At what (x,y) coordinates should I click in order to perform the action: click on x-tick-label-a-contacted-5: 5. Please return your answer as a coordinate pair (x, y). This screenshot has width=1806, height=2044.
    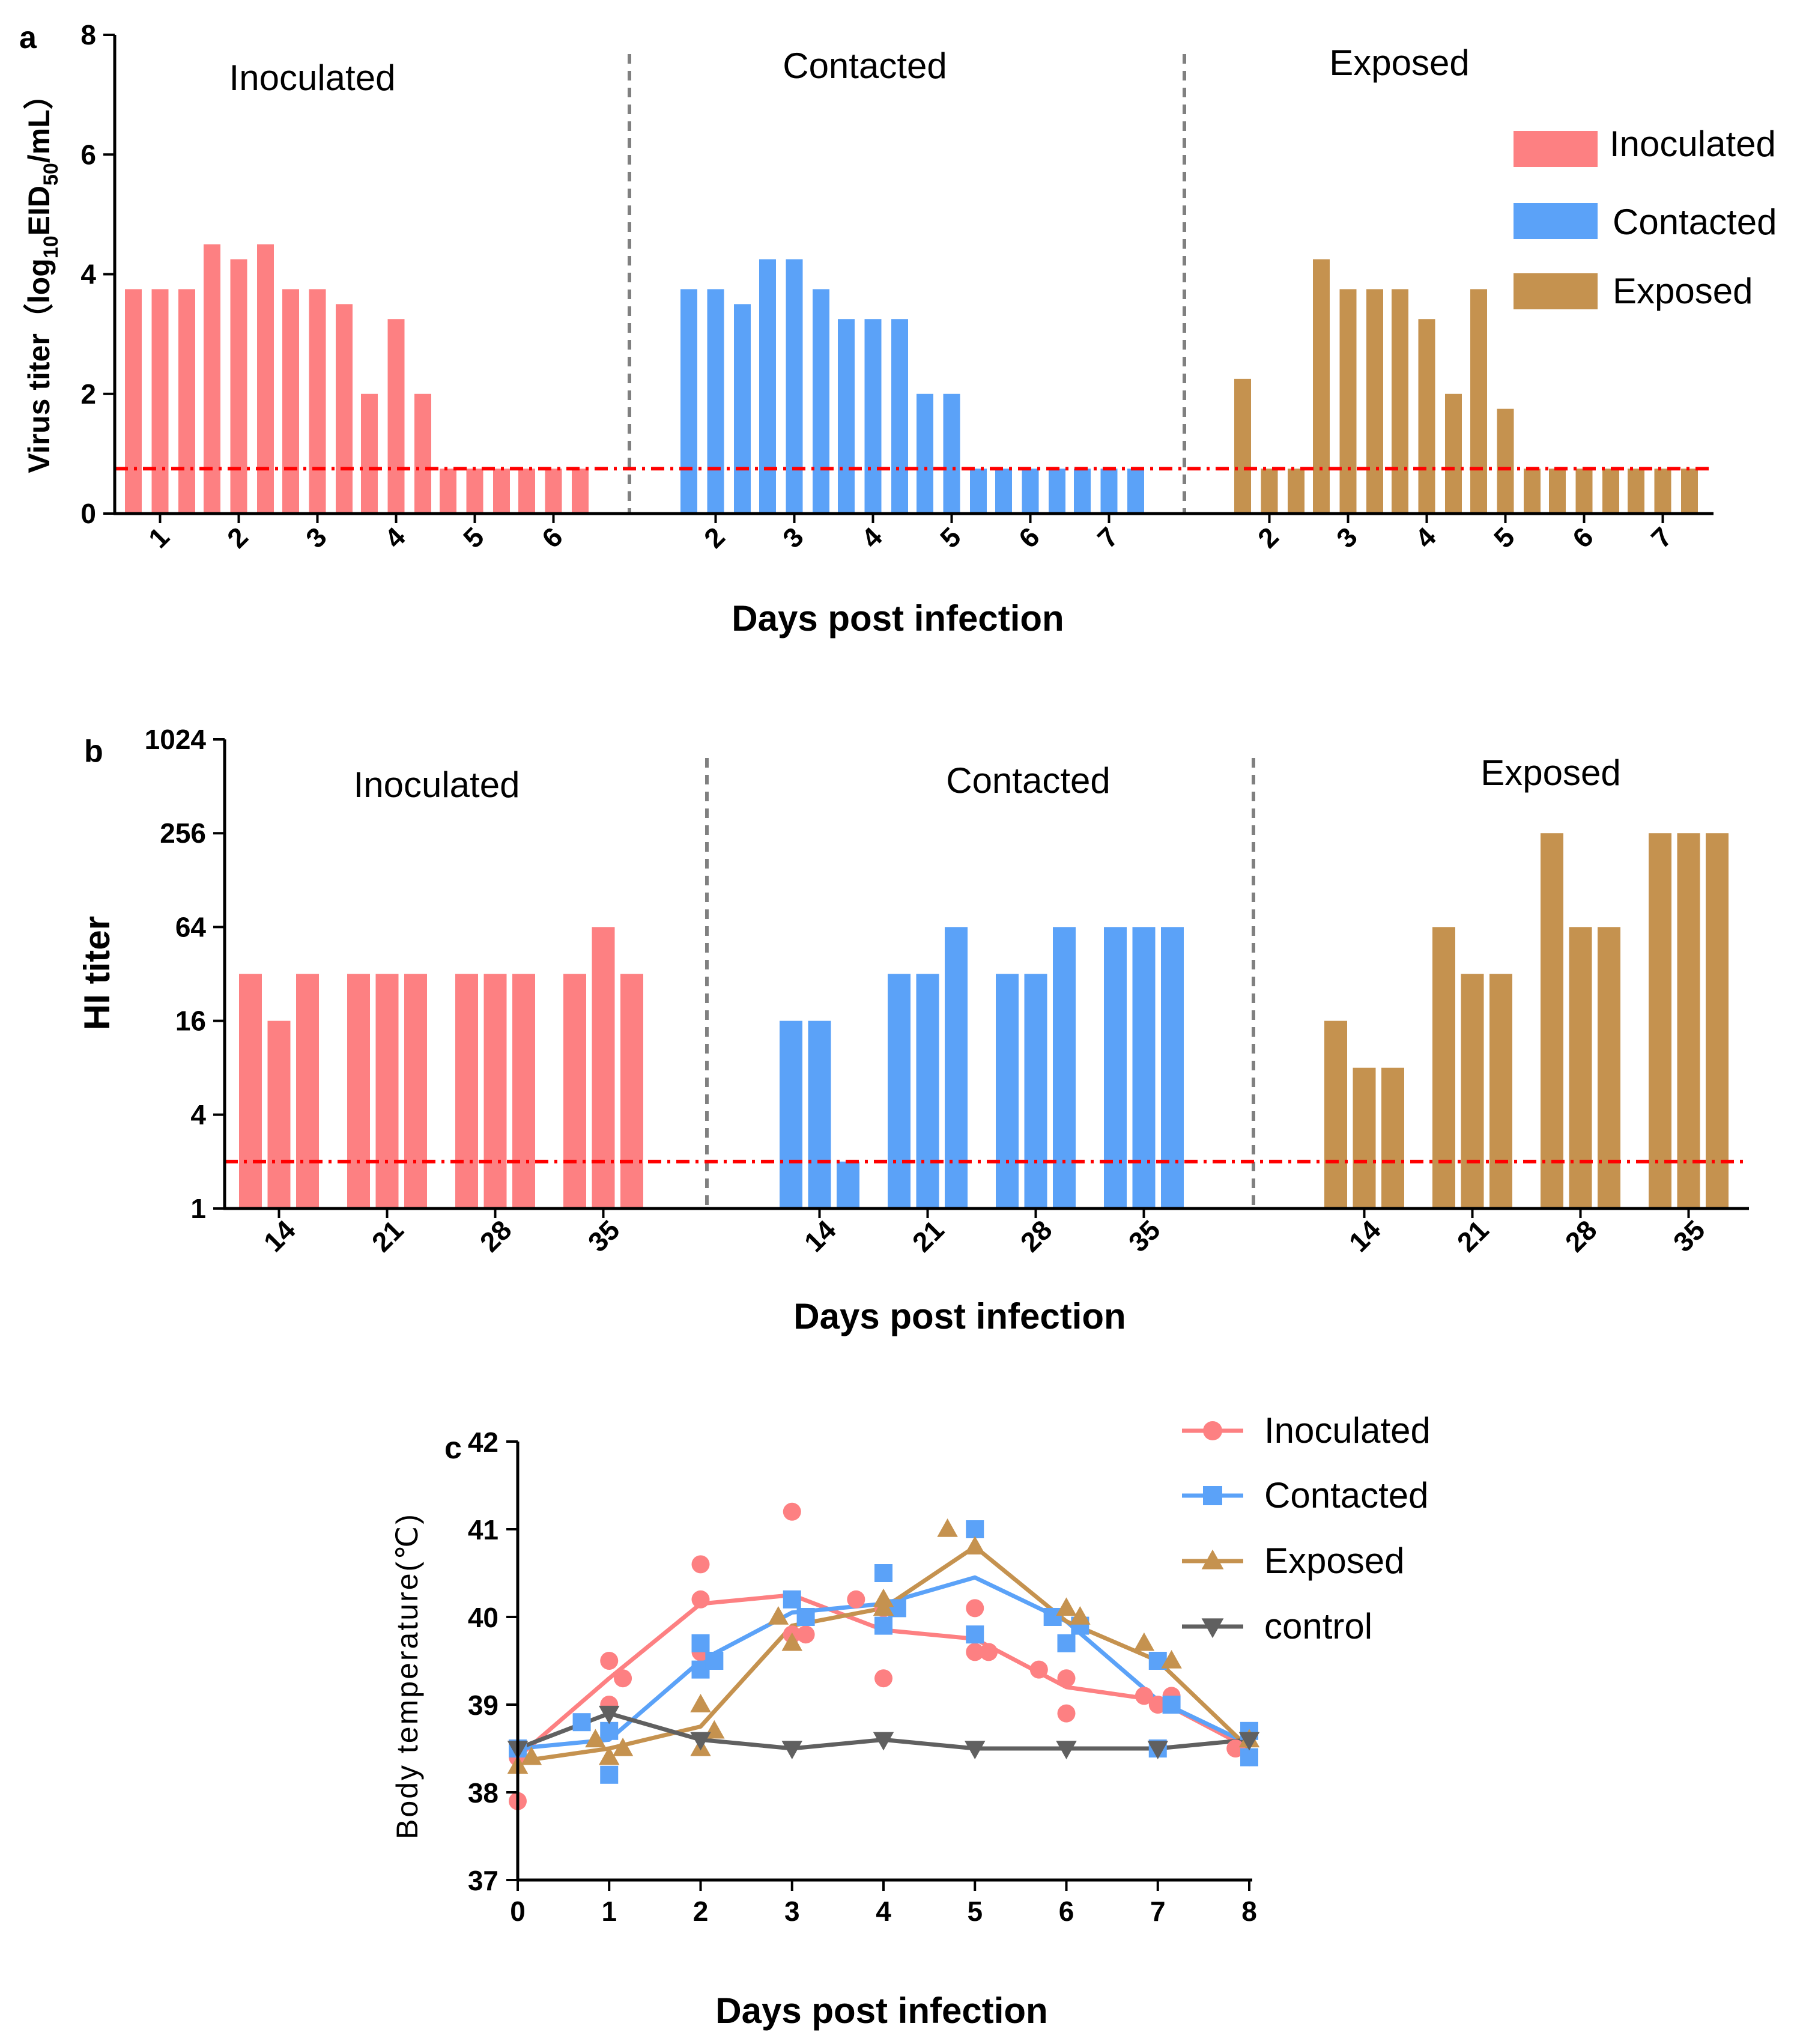
    Looking at the image, I should click on (950, 537).